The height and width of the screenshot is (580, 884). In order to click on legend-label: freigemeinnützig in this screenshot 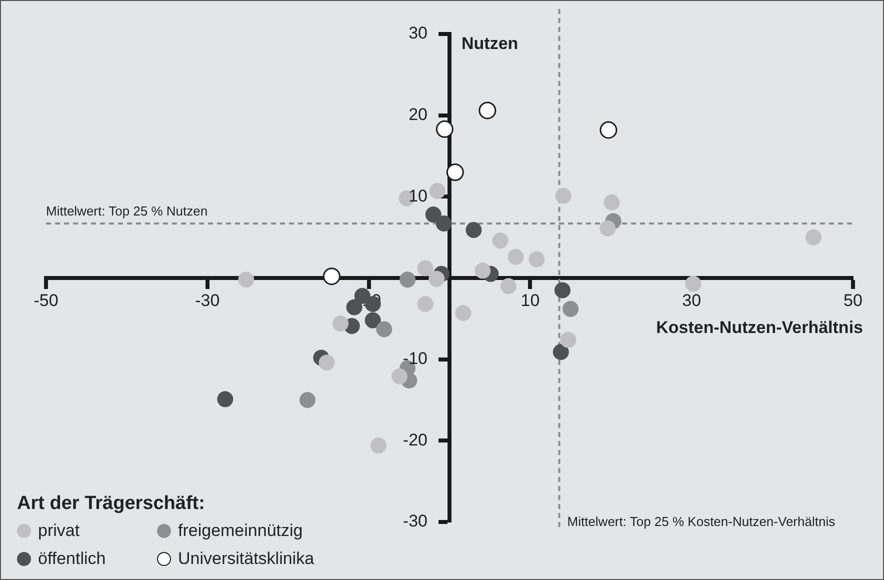, I will do `click(240, 531)`.